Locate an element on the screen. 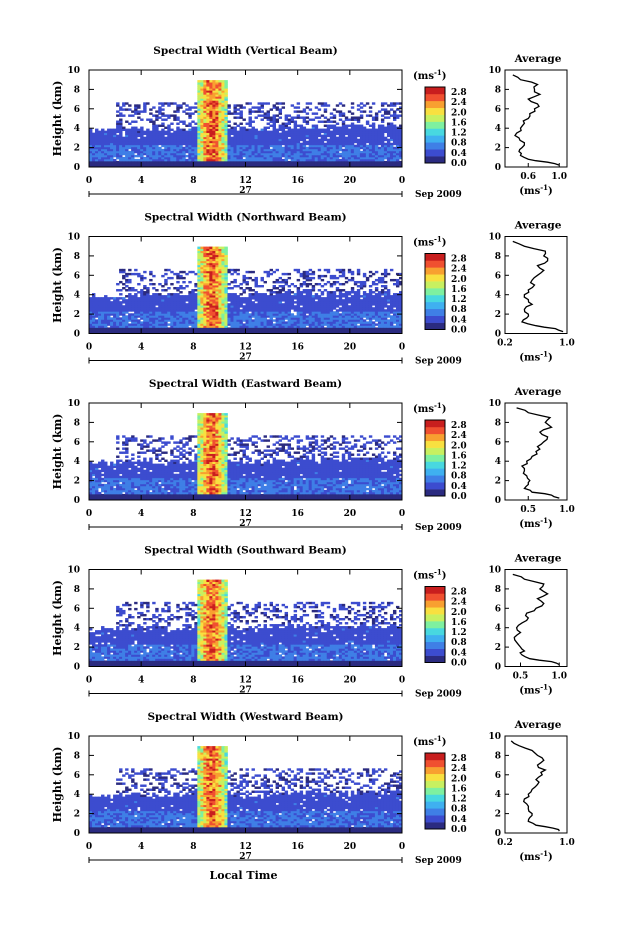 The width and height of the screenshot is (621, 929). profile-unit: (ms-1) is located at coordinates (535, 190).